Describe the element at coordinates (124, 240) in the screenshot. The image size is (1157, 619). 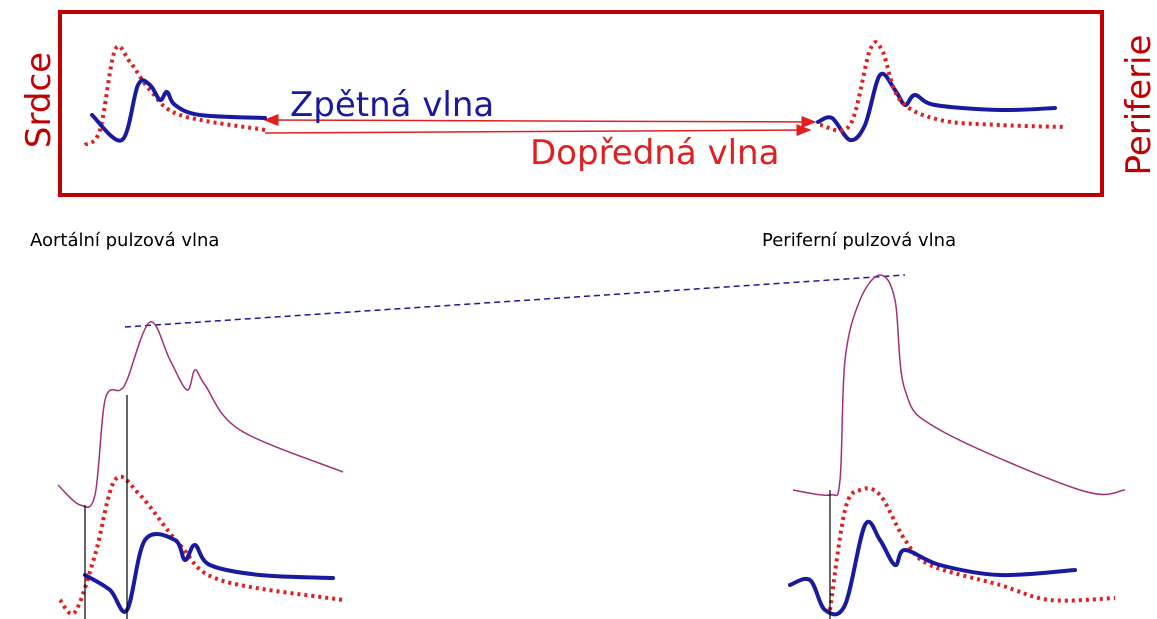
I see `aortic-label: Aortální pulzová vlna` at that location.